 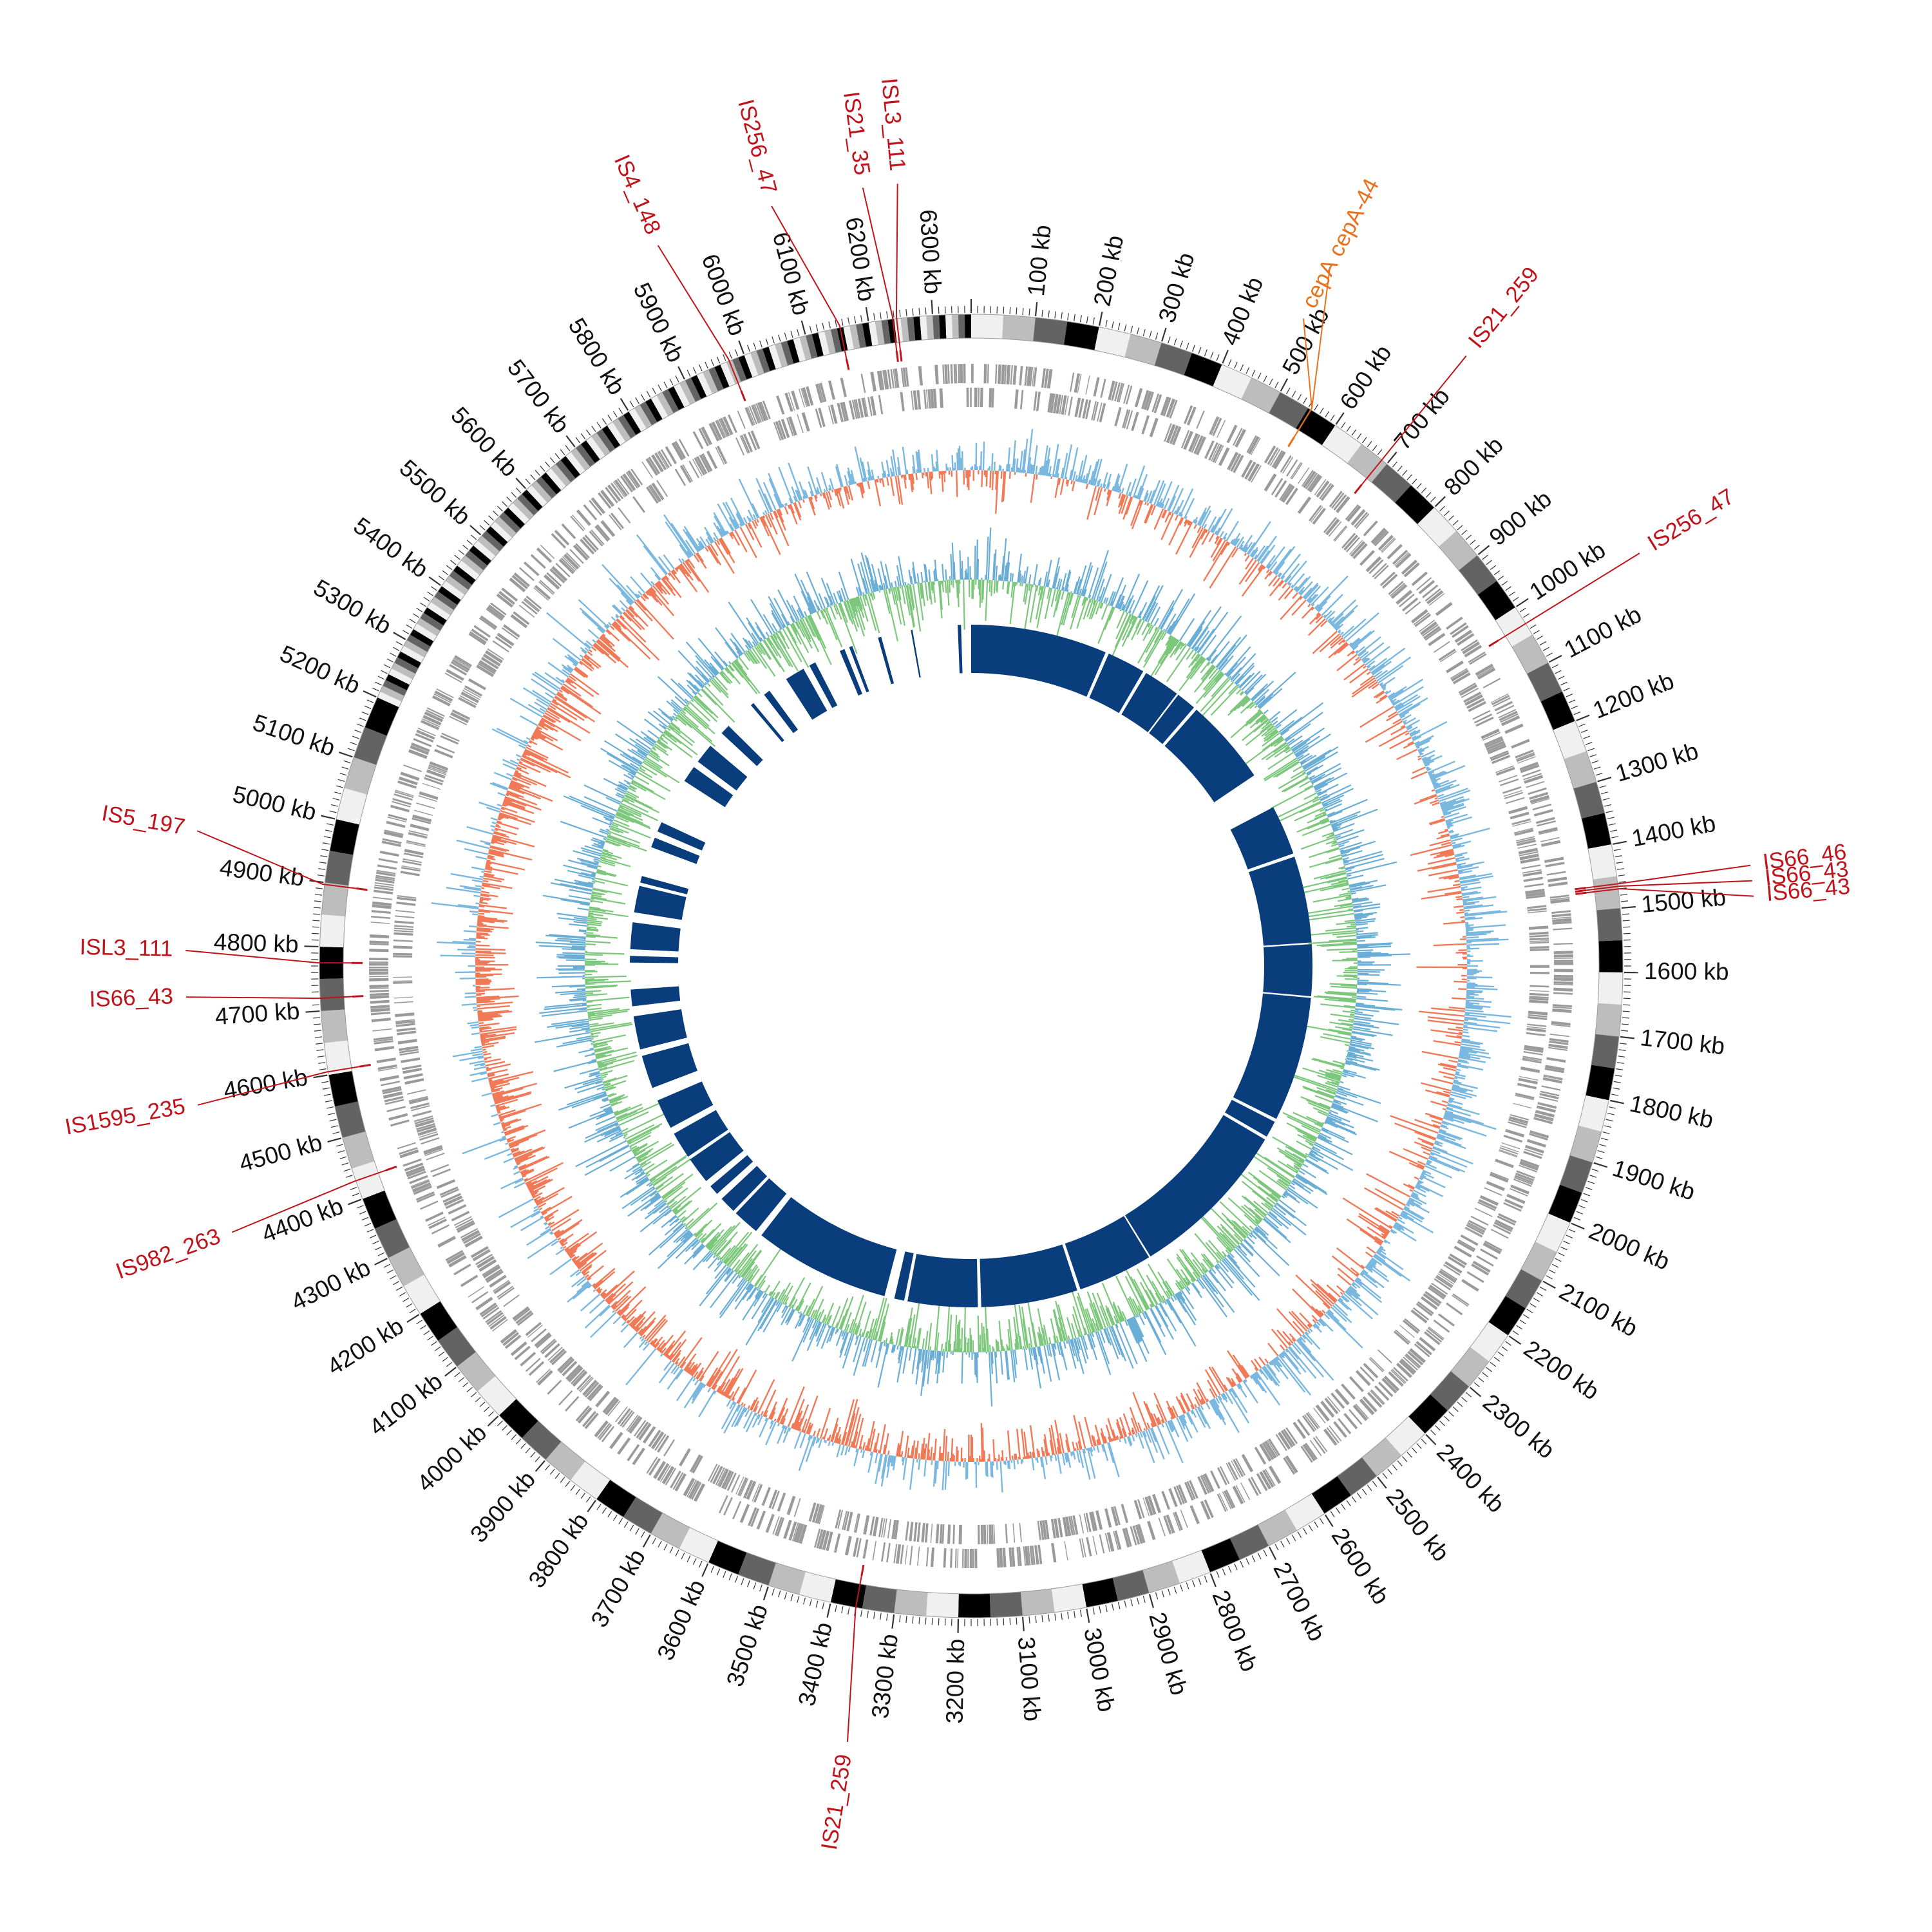 What do you see at coordinates (126, 947) in the screenshot?
I see `is-element-label: ISL3_111` at bounding box center [126, 947].